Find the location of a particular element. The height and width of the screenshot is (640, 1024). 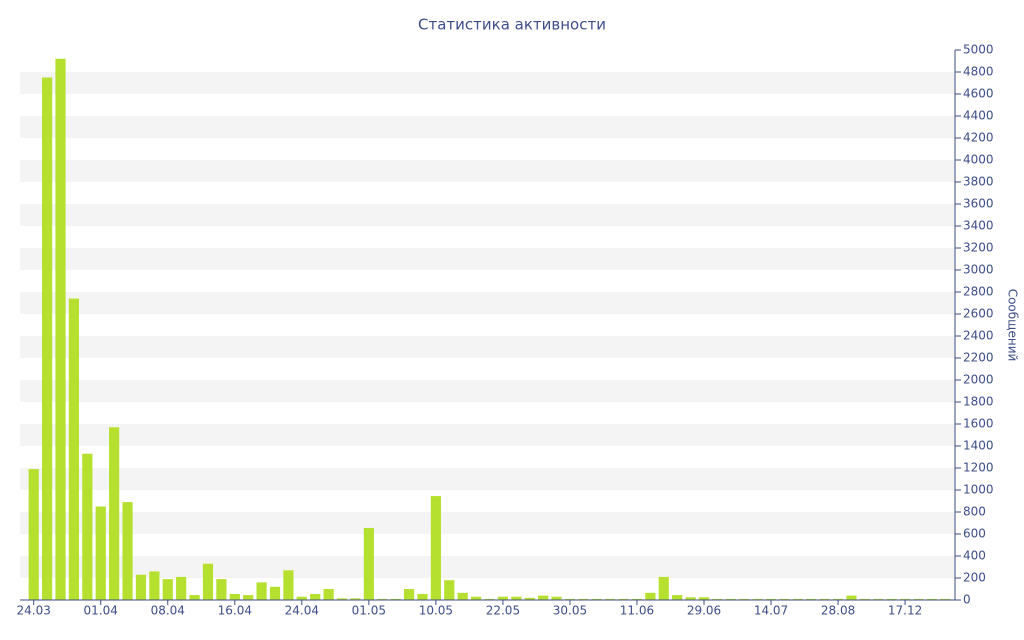

y-tick-label: 1400 is located at coordinates (978, 446).